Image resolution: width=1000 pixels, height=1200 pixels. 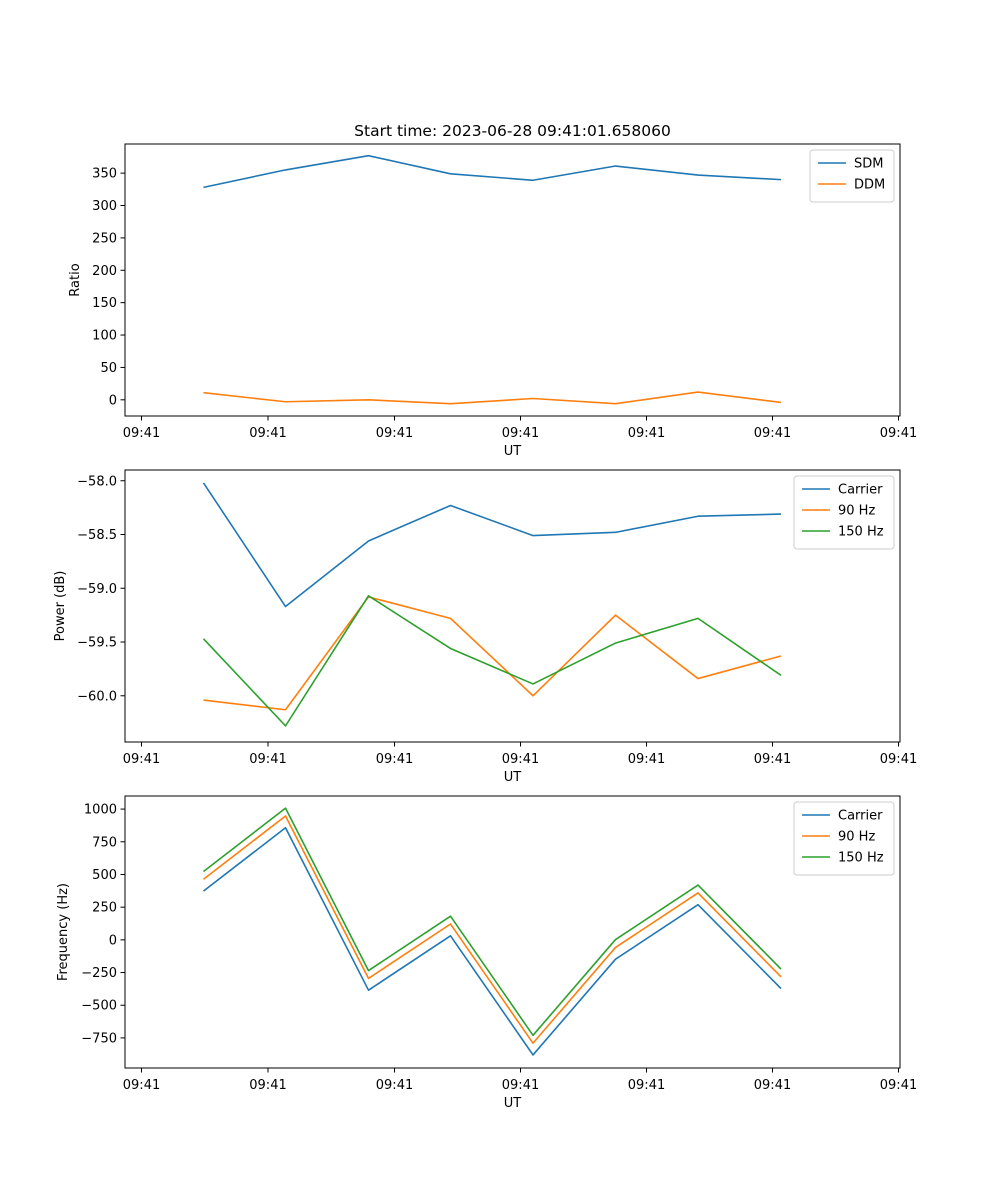 I want to click on ratio-legend: SDM DDM, so click(x=852, y=176).